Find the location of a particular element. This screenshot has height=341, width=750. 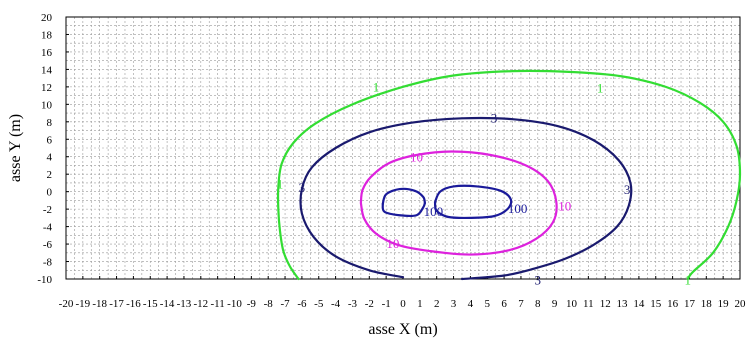

y-tick-label: 18 is located at coordinates (47, 35).